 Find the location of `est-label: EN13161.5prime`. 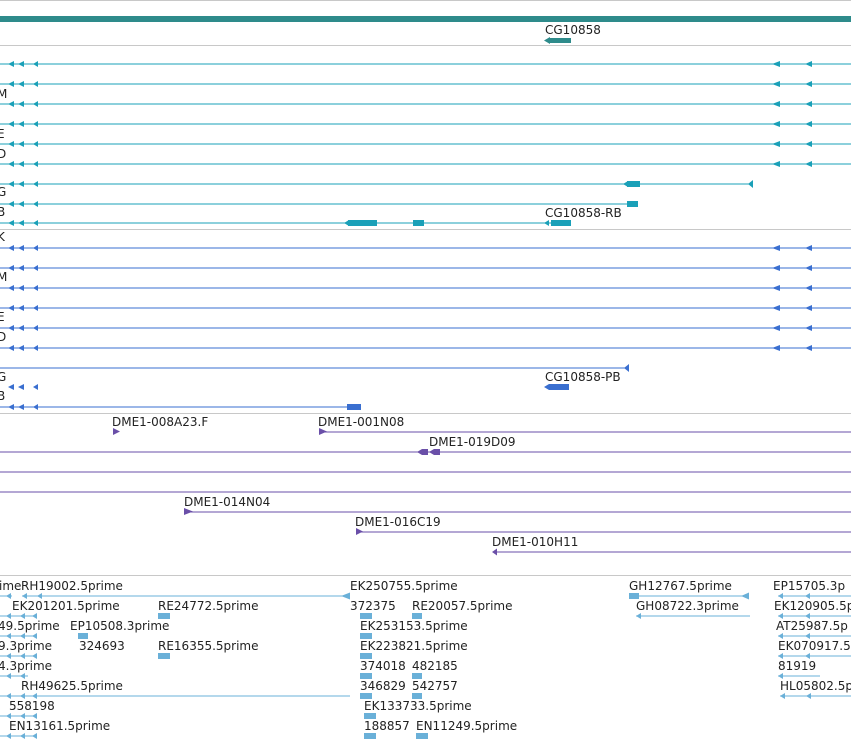

est-label: EN13161.5prime is located at coordinates (59, 726).